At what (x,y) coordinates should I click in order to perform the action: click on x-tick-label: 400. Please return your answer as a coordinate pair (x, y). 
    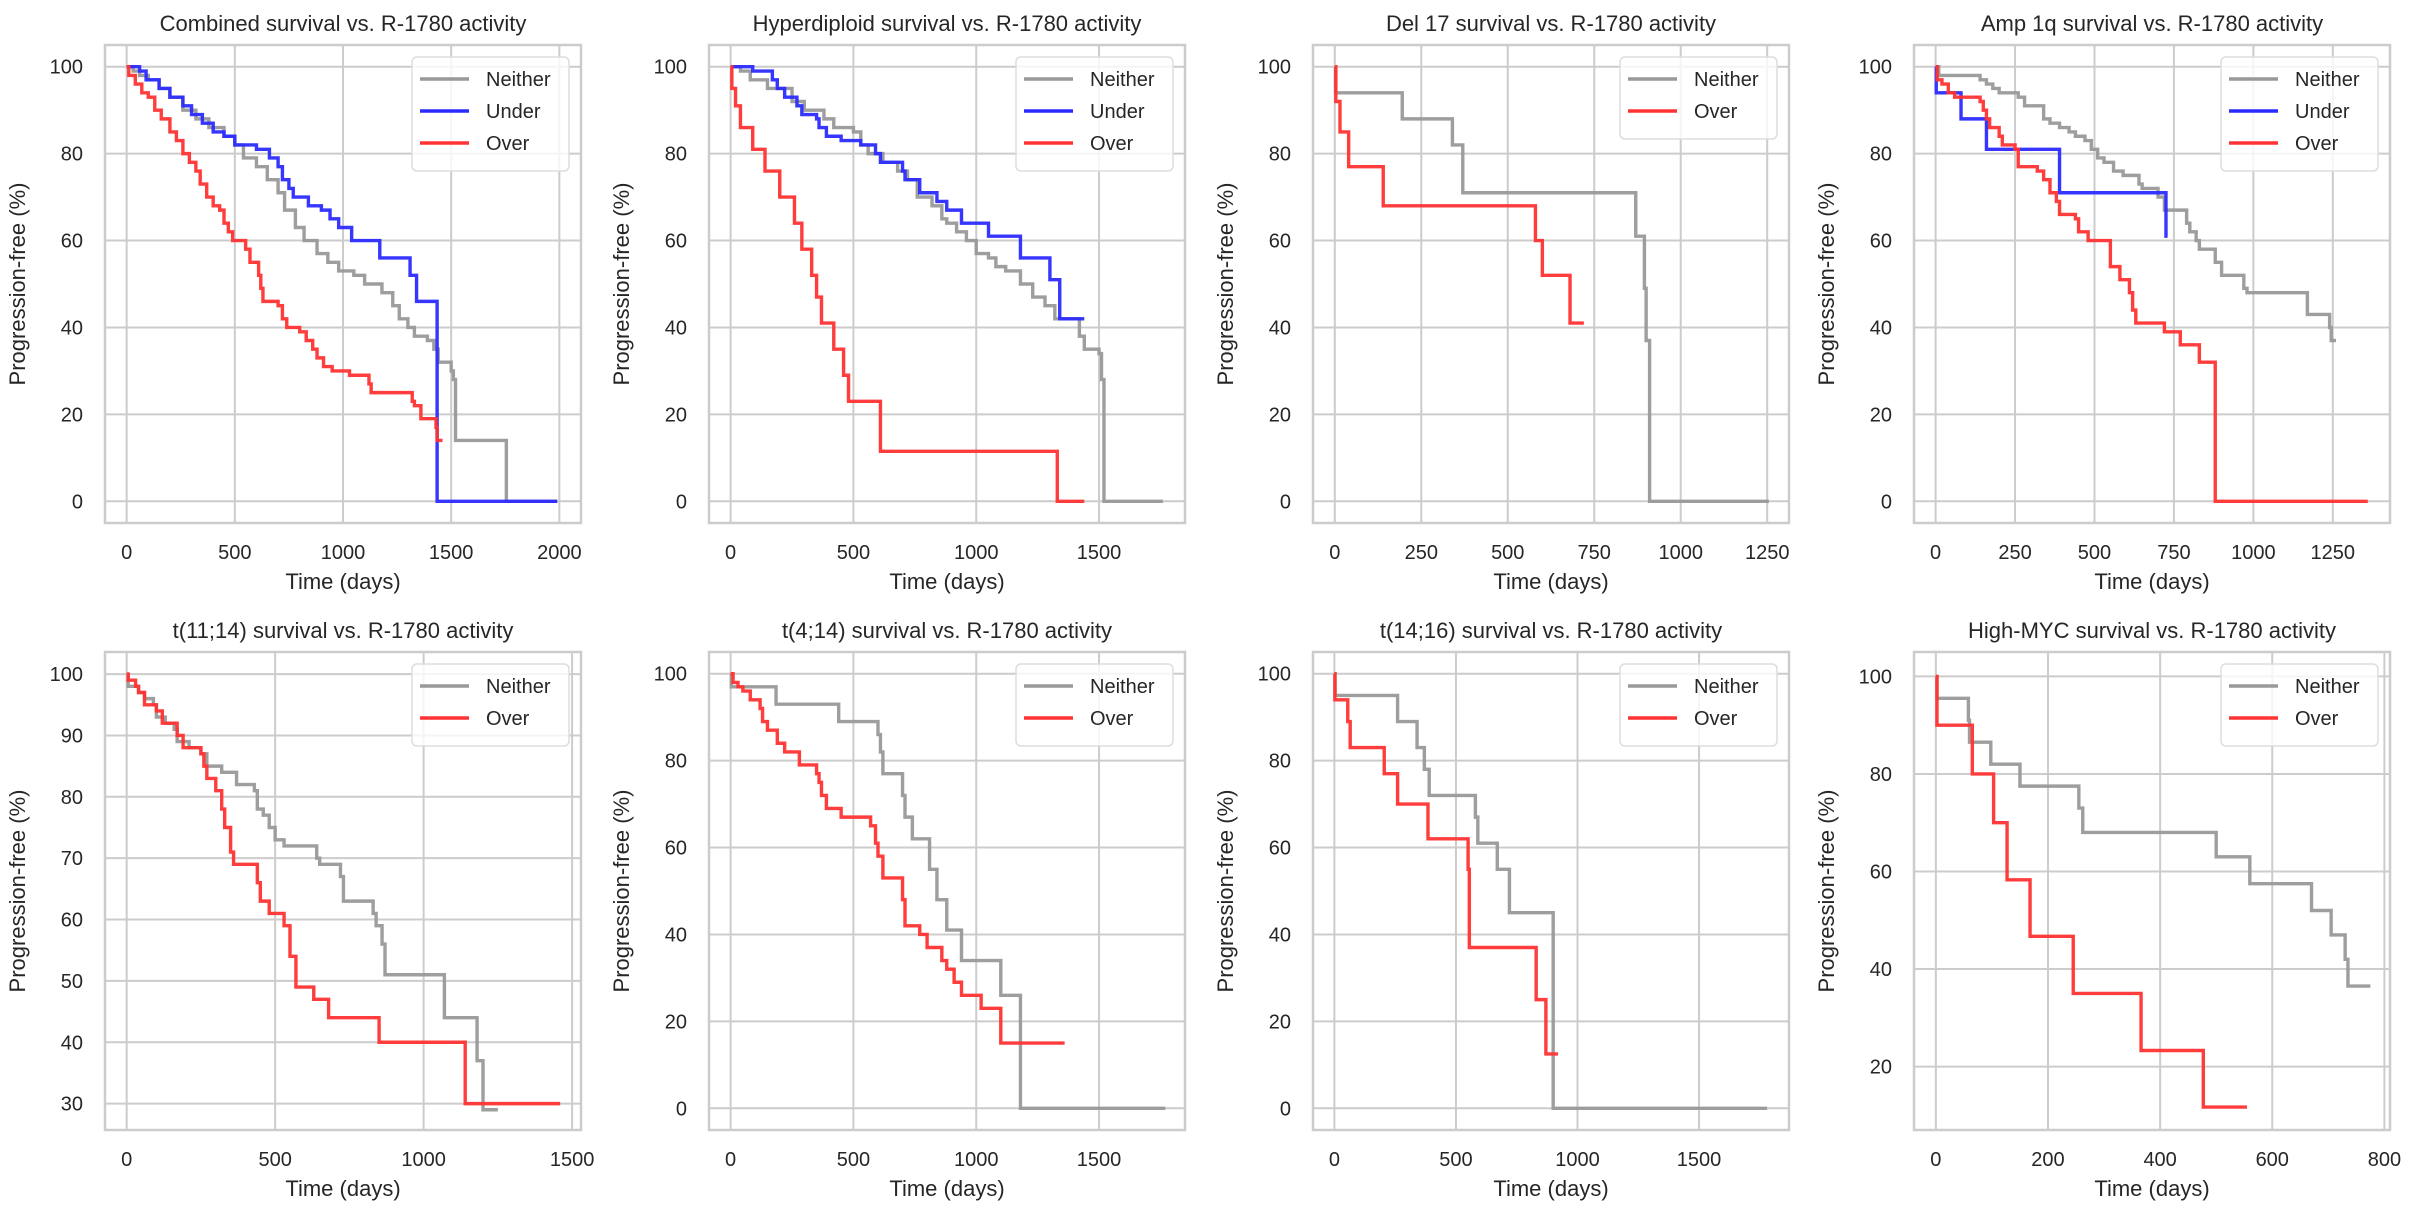
    Looking at the image, I should click on (2159, 1160).